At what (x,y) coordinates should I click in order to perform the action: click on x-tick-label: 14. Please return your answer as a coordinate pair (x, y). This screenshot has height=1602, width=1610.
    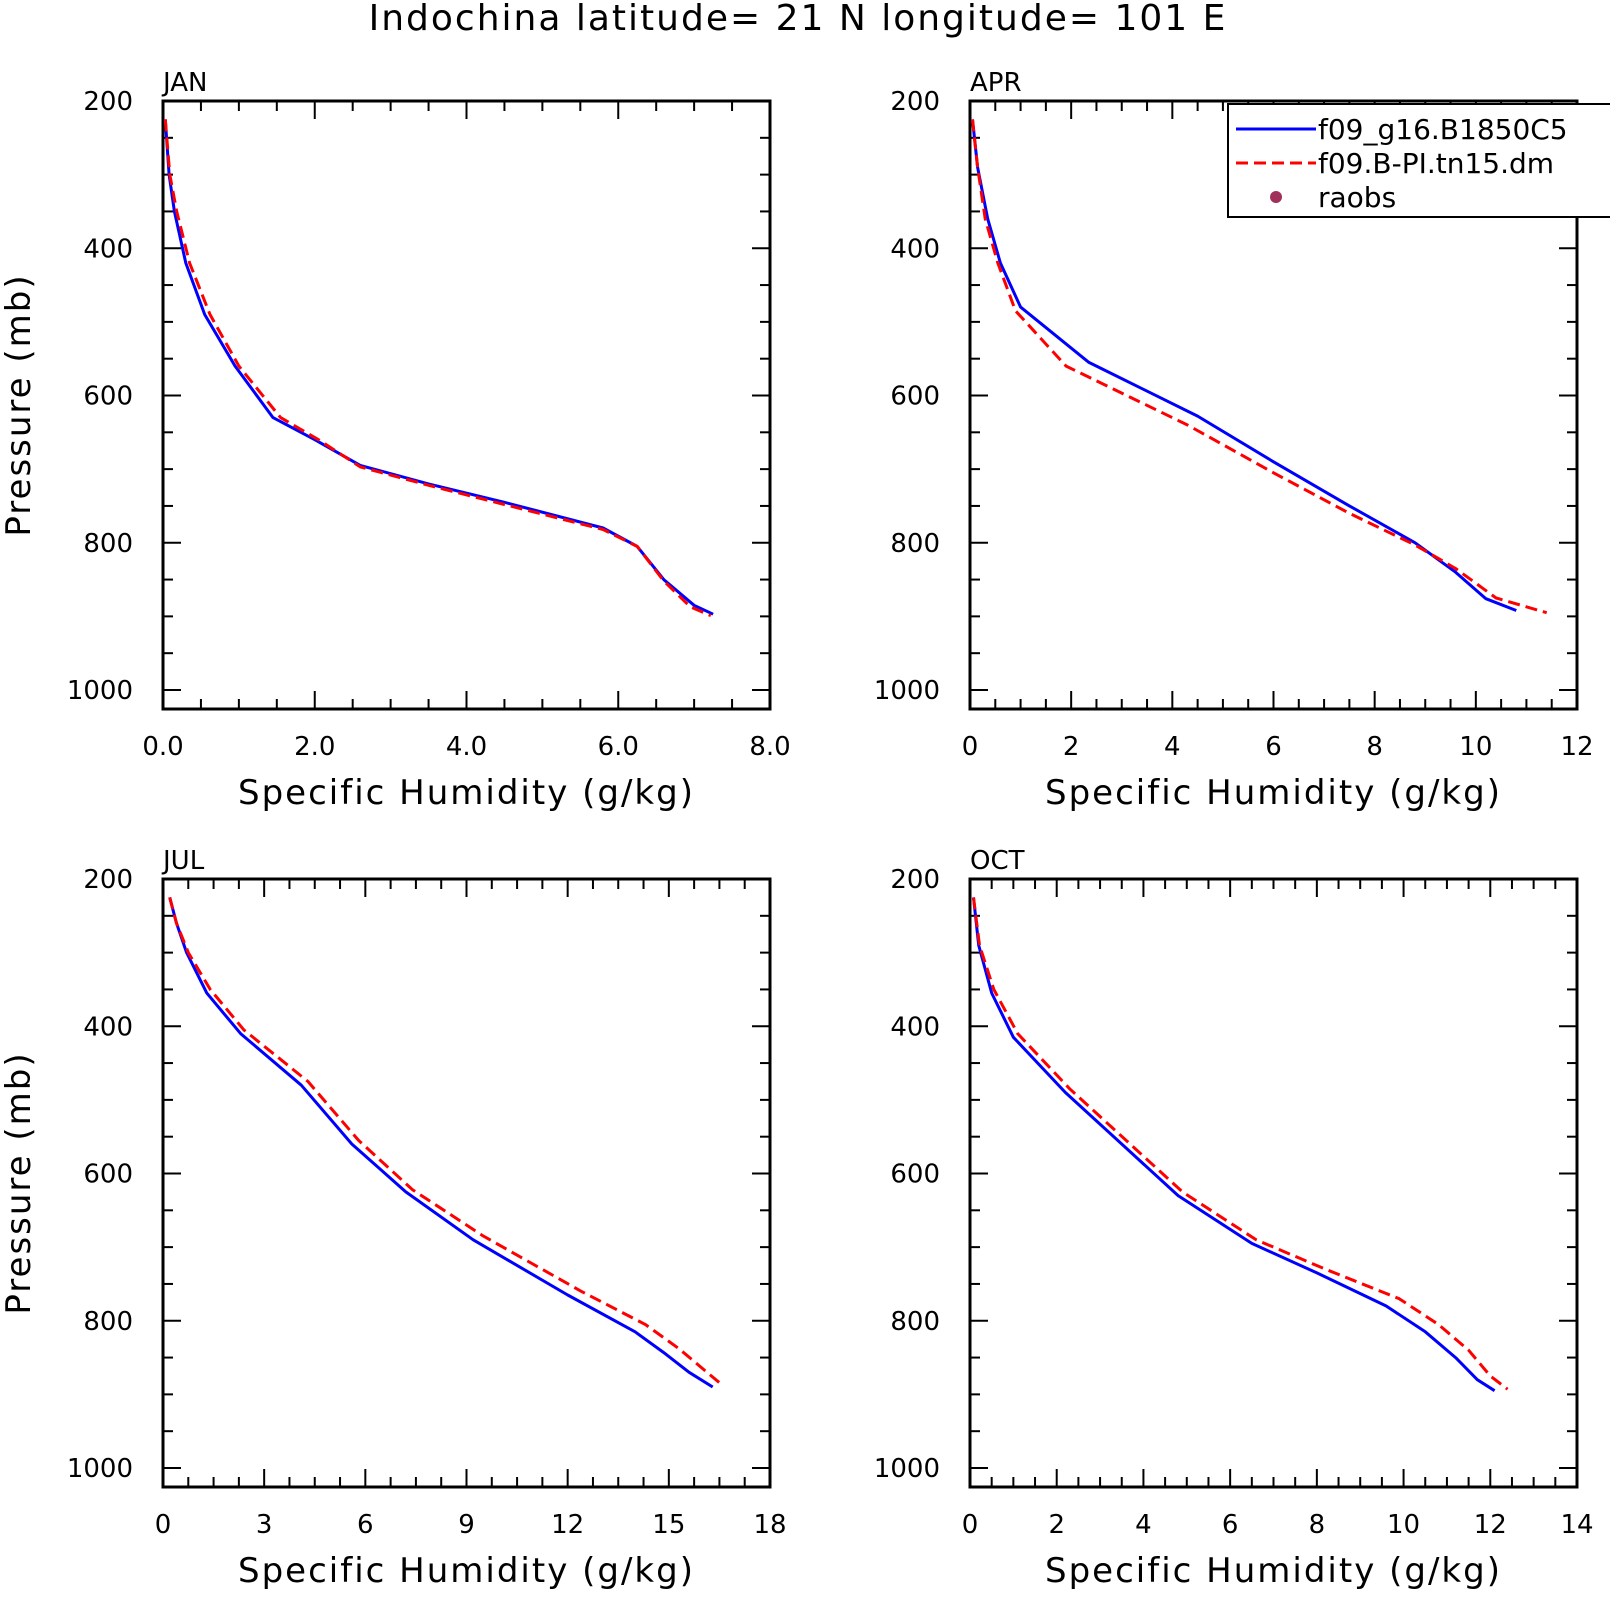
    Looking at the image, I should click on (1576, 1525).